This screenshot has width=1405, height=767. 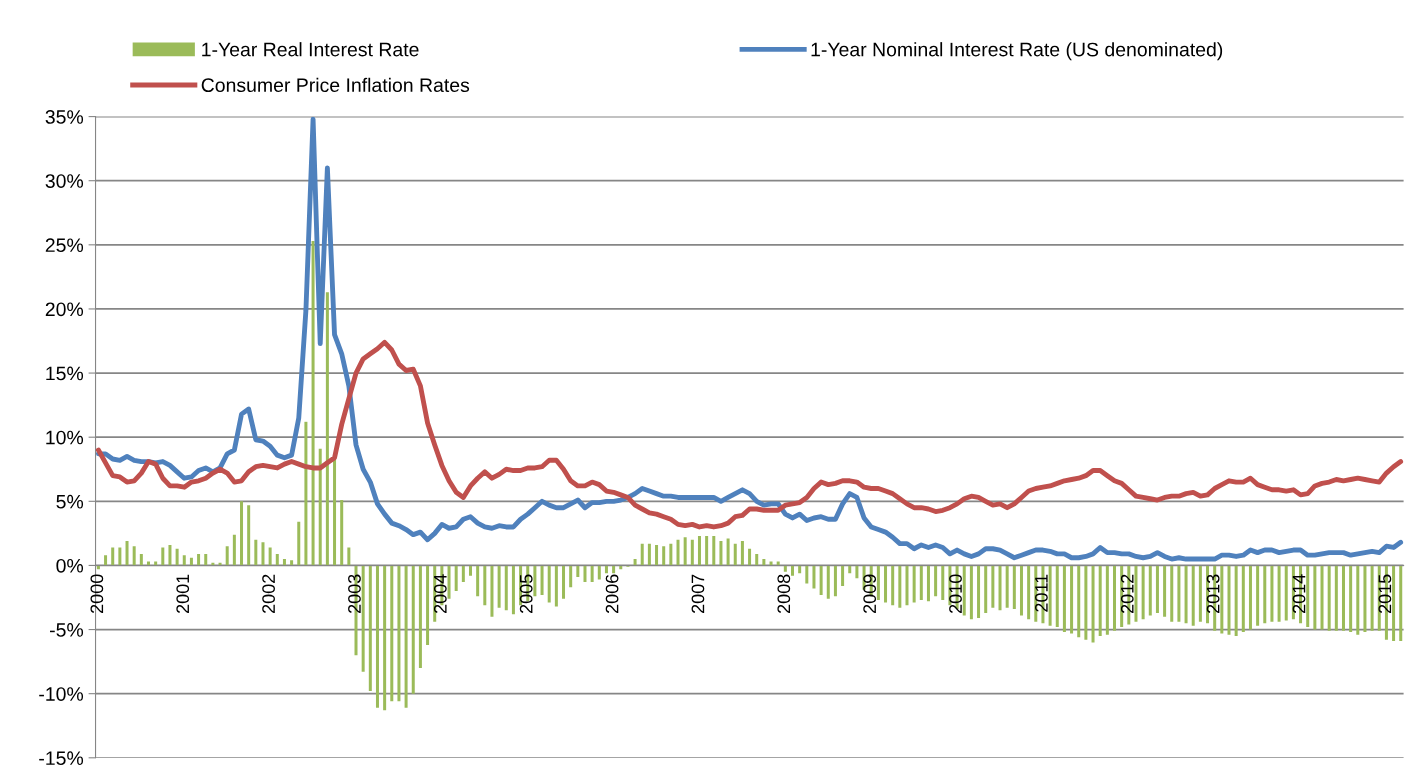 What do you see at coordinates (183, 594) in the screenshot?
I see `x-tick-label: 2001` at bounding box center [183, 594].